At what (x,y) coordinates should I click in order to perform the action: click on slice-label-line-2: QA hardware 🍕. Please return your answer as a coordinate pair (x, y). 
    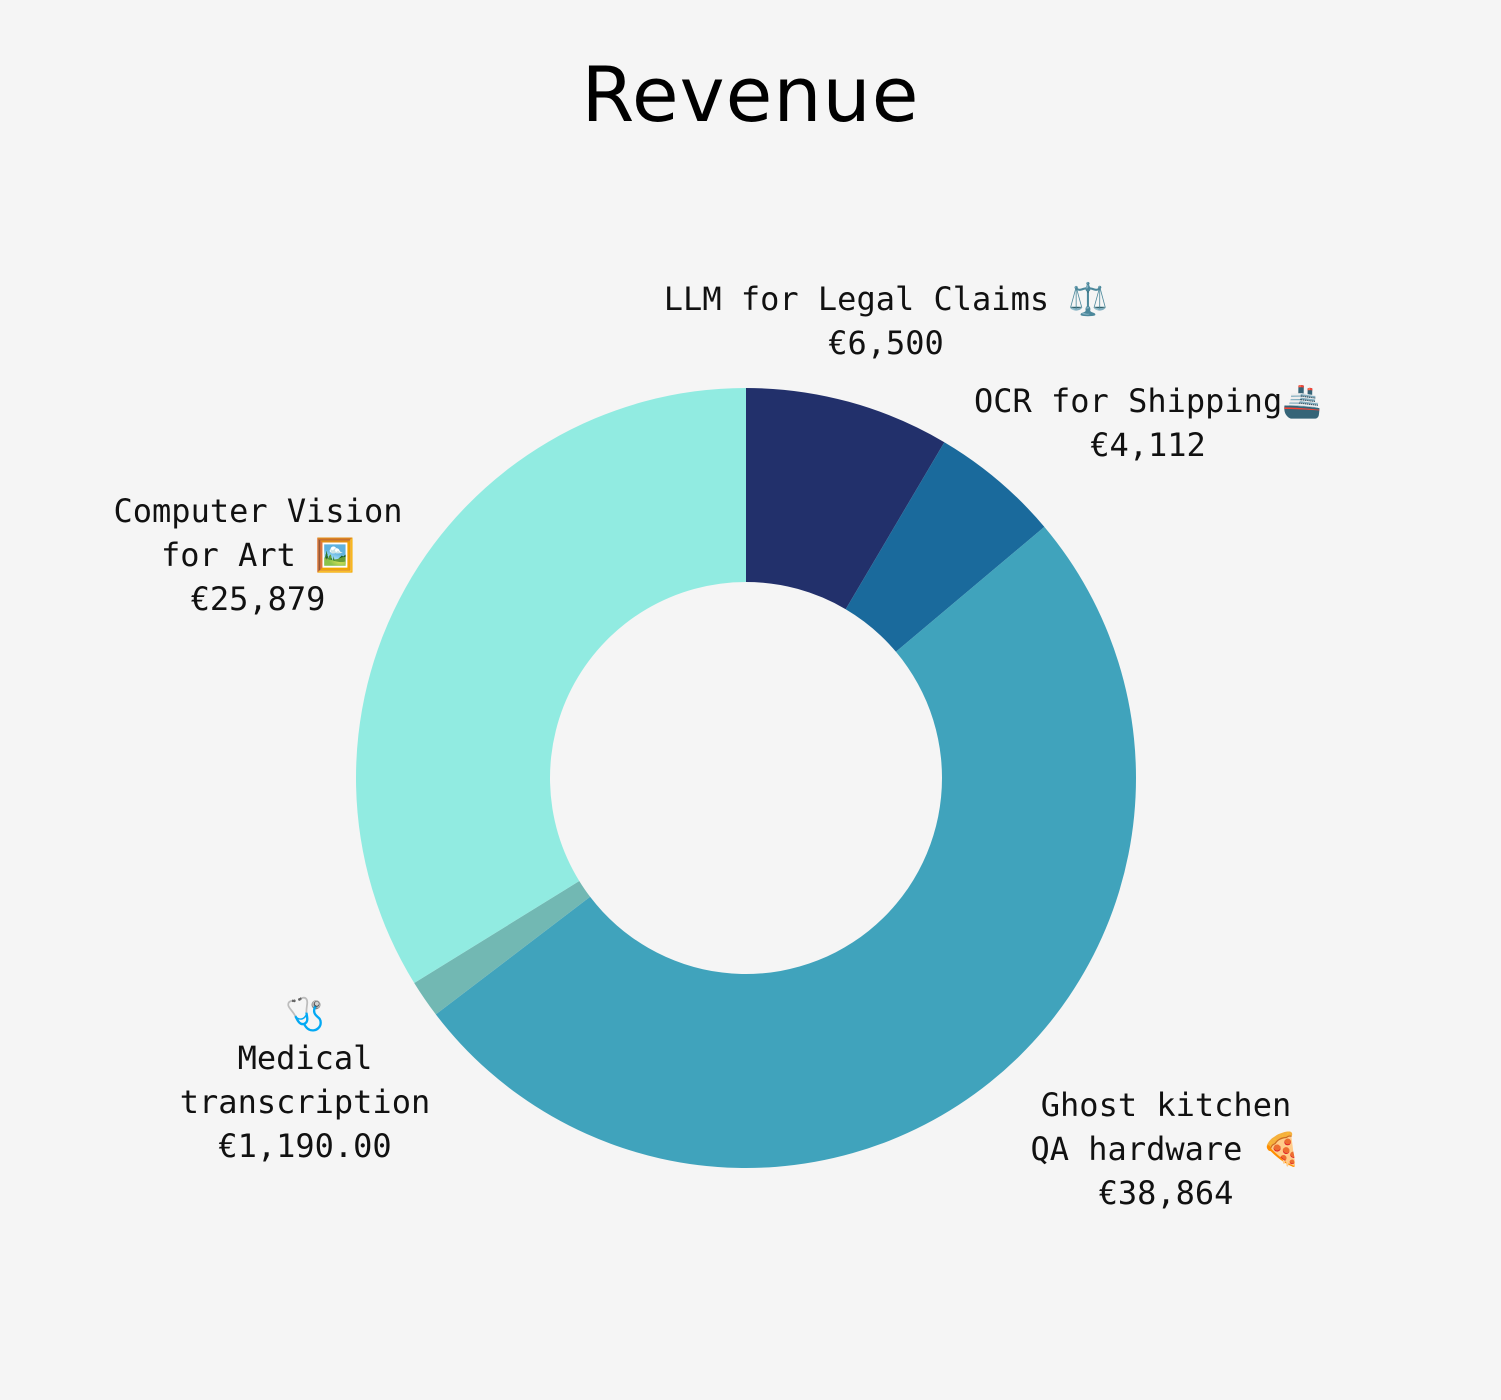
    Looking at the image, I should click on (1165, 1149).